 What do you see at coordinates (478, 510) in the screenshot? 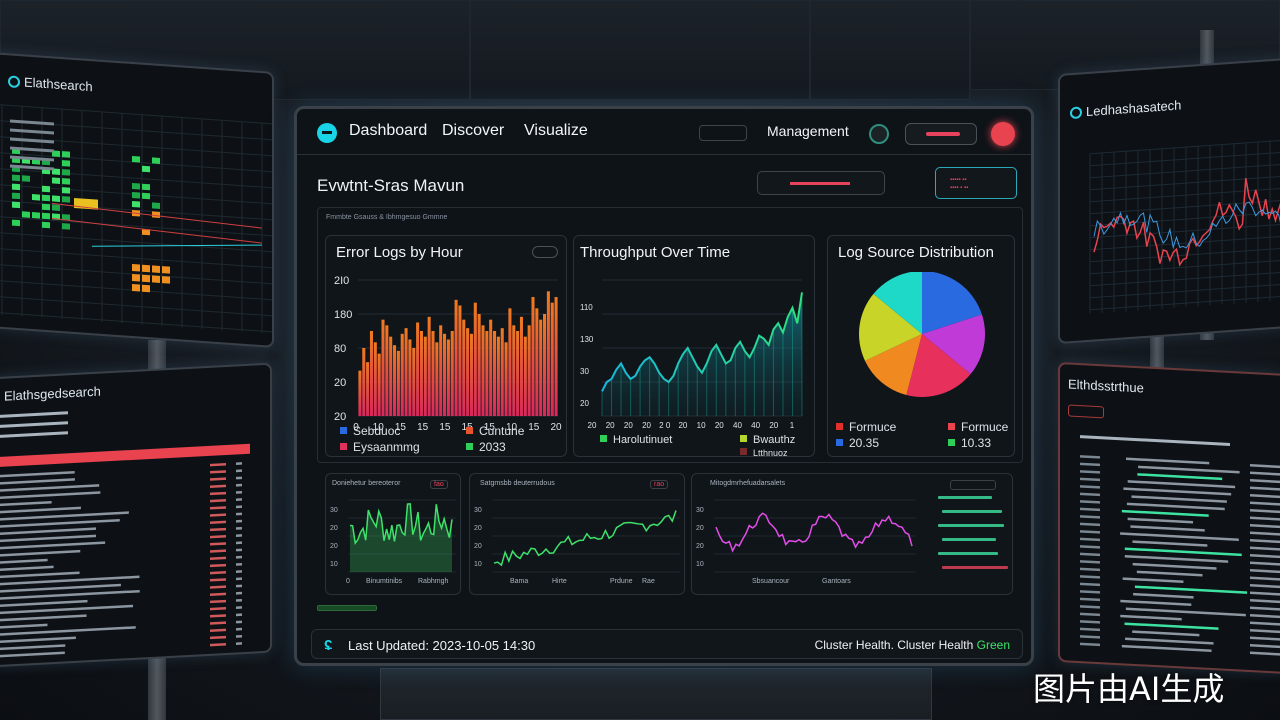
I see `mini-y-label: 30` at bounding box center [478, 510].